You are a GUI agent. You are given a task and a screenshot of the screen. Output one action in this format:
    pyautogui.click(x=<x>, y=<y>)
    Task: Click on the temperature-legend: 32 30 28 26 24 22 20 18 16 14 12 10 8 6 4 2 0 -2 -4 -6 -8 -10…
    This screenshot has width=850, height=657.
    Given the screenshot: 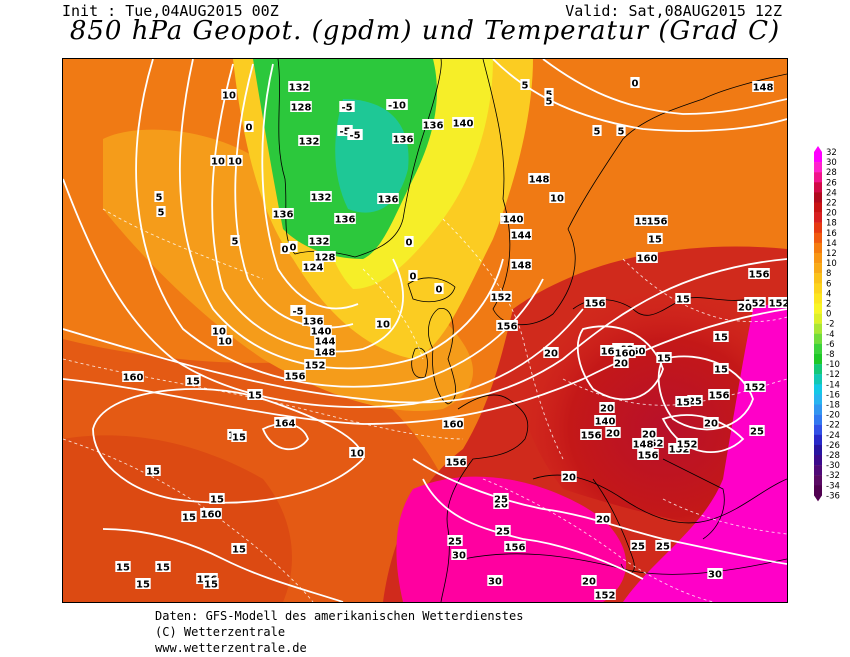 What is the action you would take?
    pyautogui.click(x=831, y=331)
    